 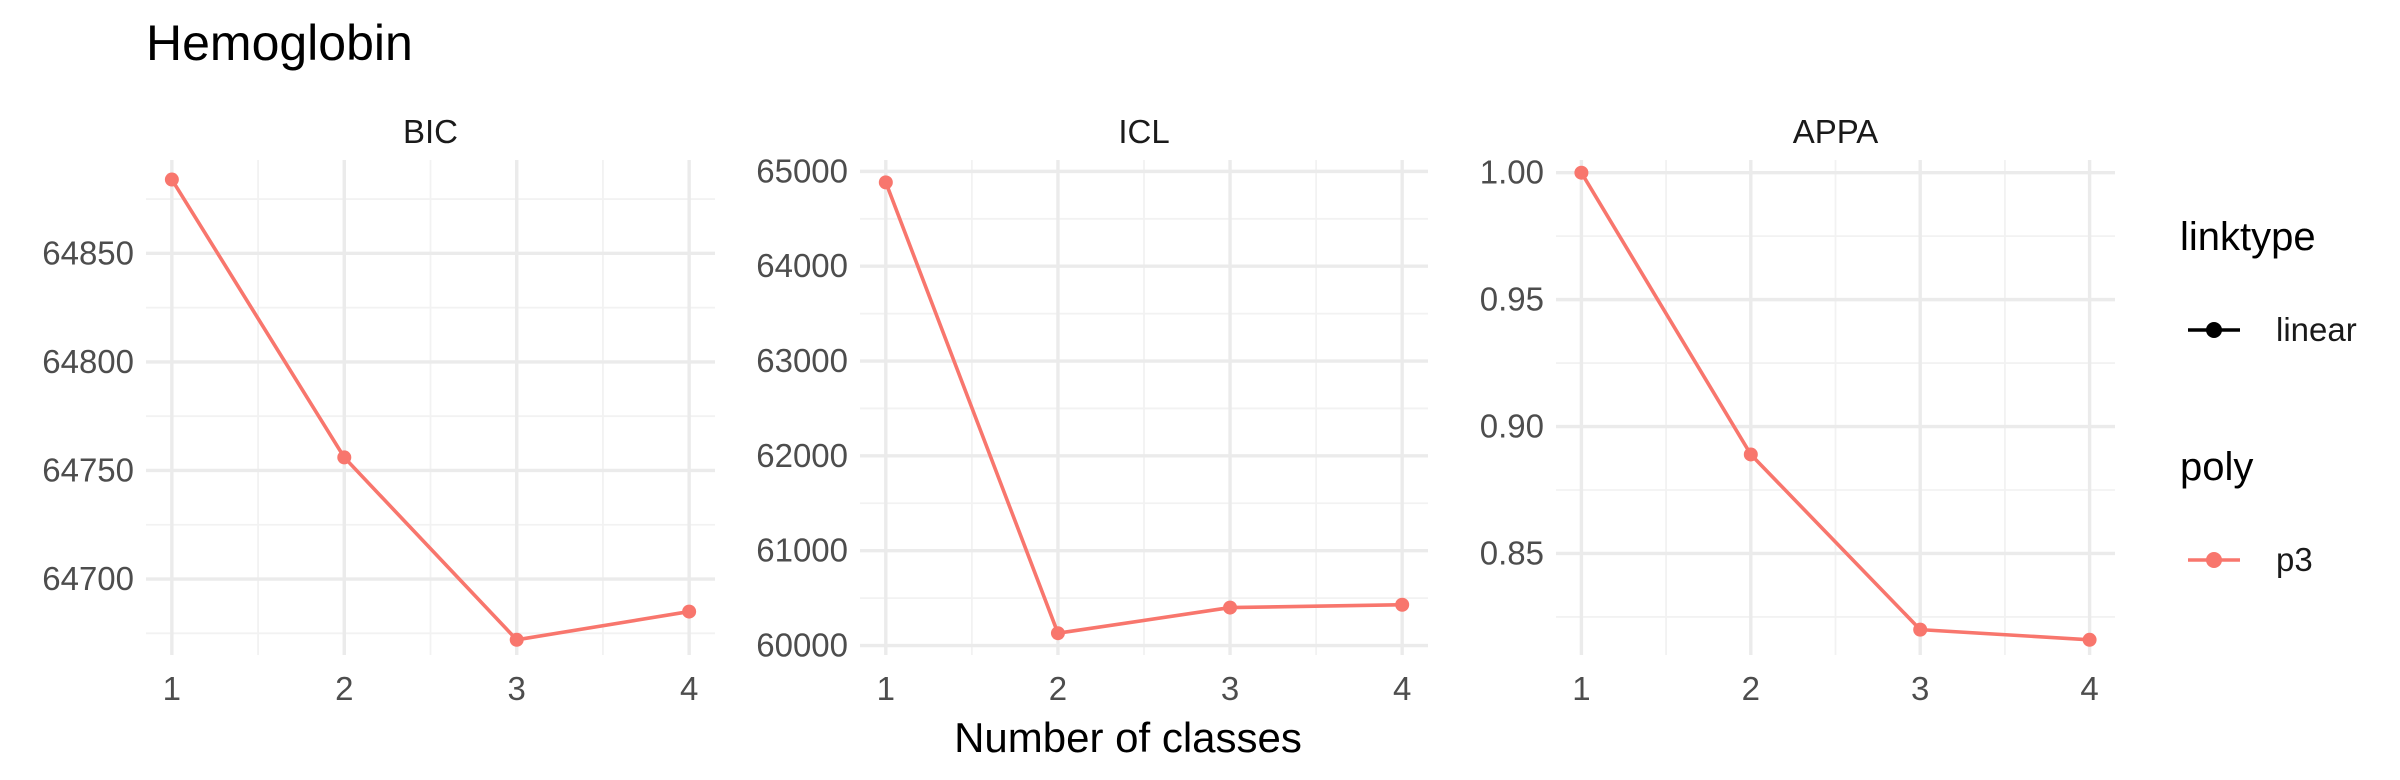 I want to click on x-axis-label: Number of classes, so click(x=1128, y=737).